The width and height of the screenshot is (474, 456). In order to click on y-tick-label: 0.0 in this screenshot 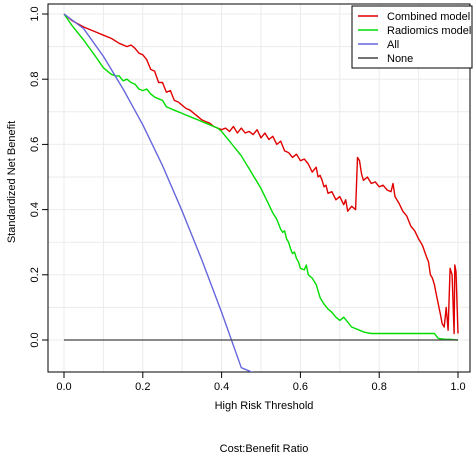, I will do `click(35, 339)`.